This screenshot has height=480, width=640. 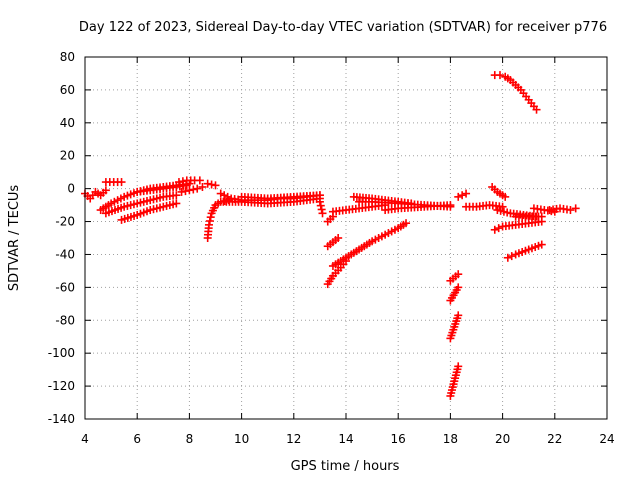 What do you see at coordinates (554, 439) in the screenshot?
I see `x-tick-label: 22` at bounding box center [554, 439].